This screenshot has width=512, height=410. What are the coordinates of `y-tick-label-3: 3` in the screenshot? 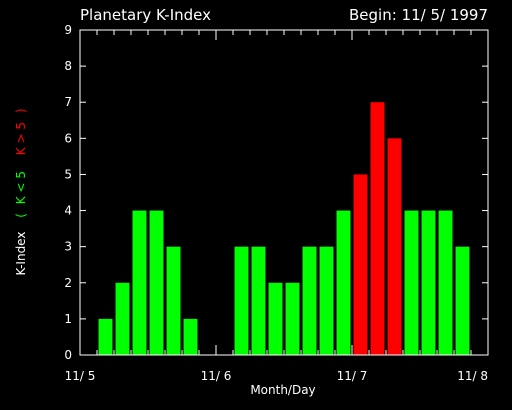 It's located at (68, 247).